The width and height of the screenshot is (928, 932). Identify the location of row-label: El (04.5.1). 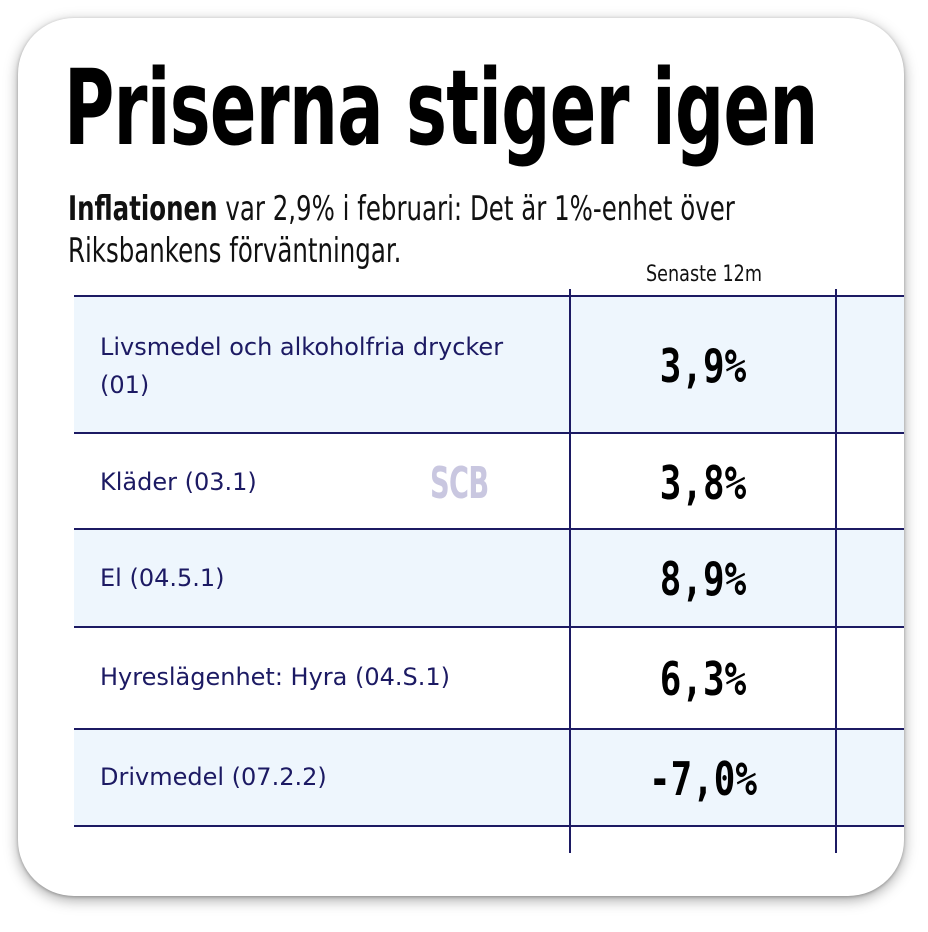
(162, 578).